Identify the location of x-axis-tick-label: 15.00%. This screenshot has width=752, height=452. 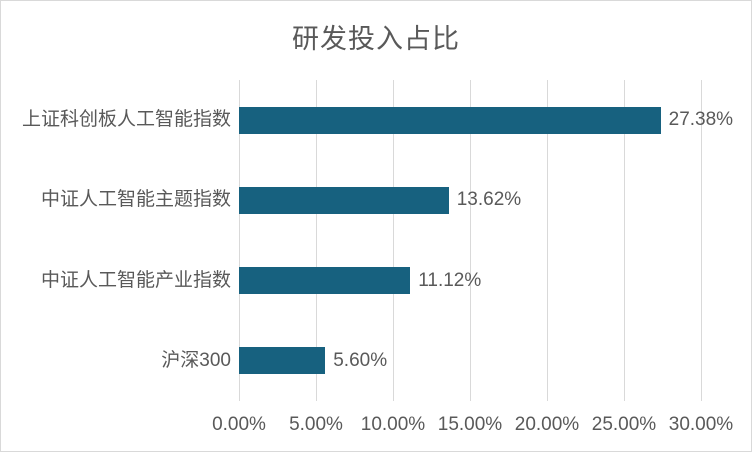
(470, 424).